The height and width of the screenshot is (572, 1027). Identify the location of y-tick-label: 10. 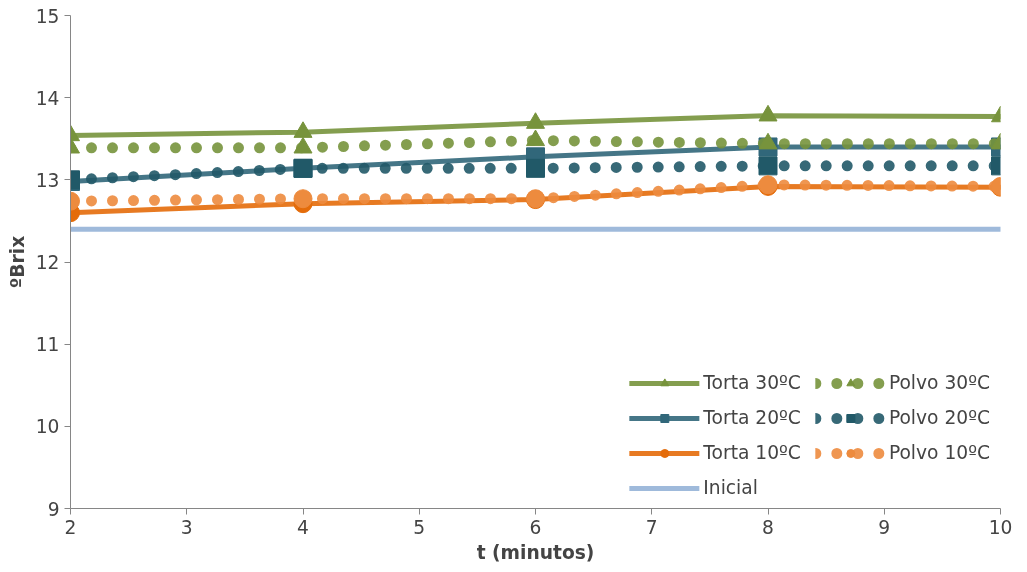
(47, 427).